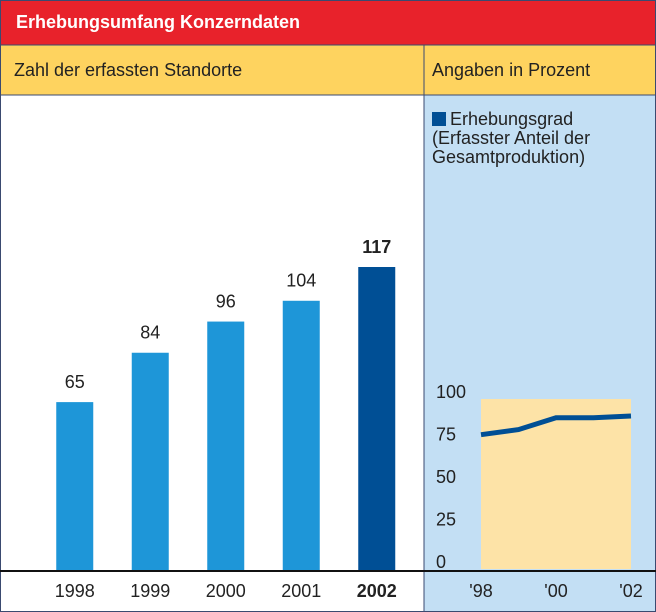  Describe the element at coordinates (446, 519) in the screenshot. I see `y-tick-label: 25` at that location.